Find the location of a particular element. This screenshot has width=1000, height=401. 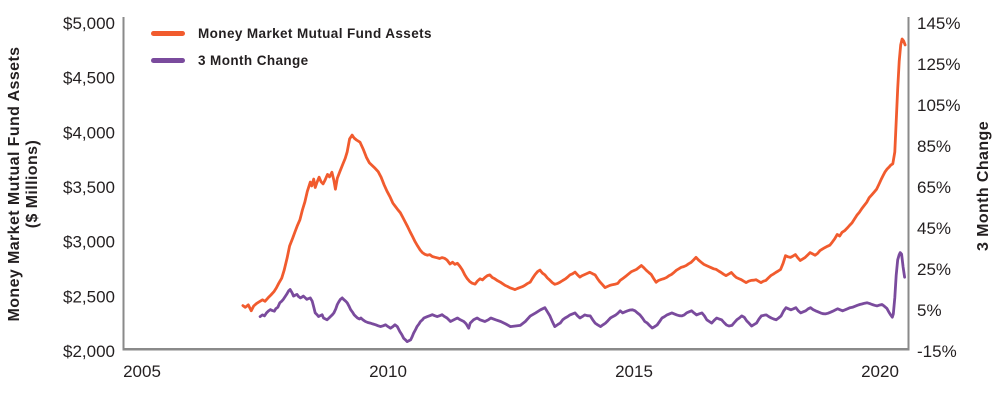

left-axis-tick-label: $2,000 is located at coordinates (89, 351).